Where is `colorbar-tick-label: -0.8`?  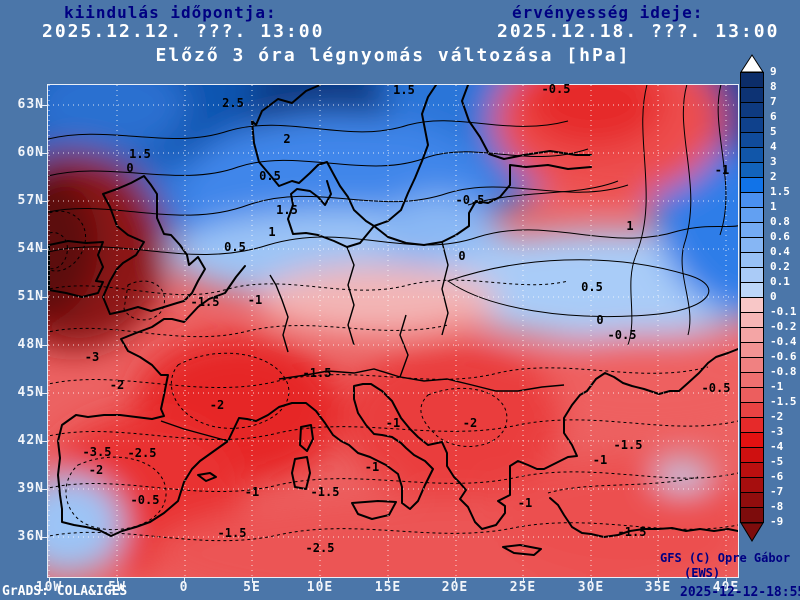
colorbar-tick-label: -0.8 is located at coordinates (783, 371).